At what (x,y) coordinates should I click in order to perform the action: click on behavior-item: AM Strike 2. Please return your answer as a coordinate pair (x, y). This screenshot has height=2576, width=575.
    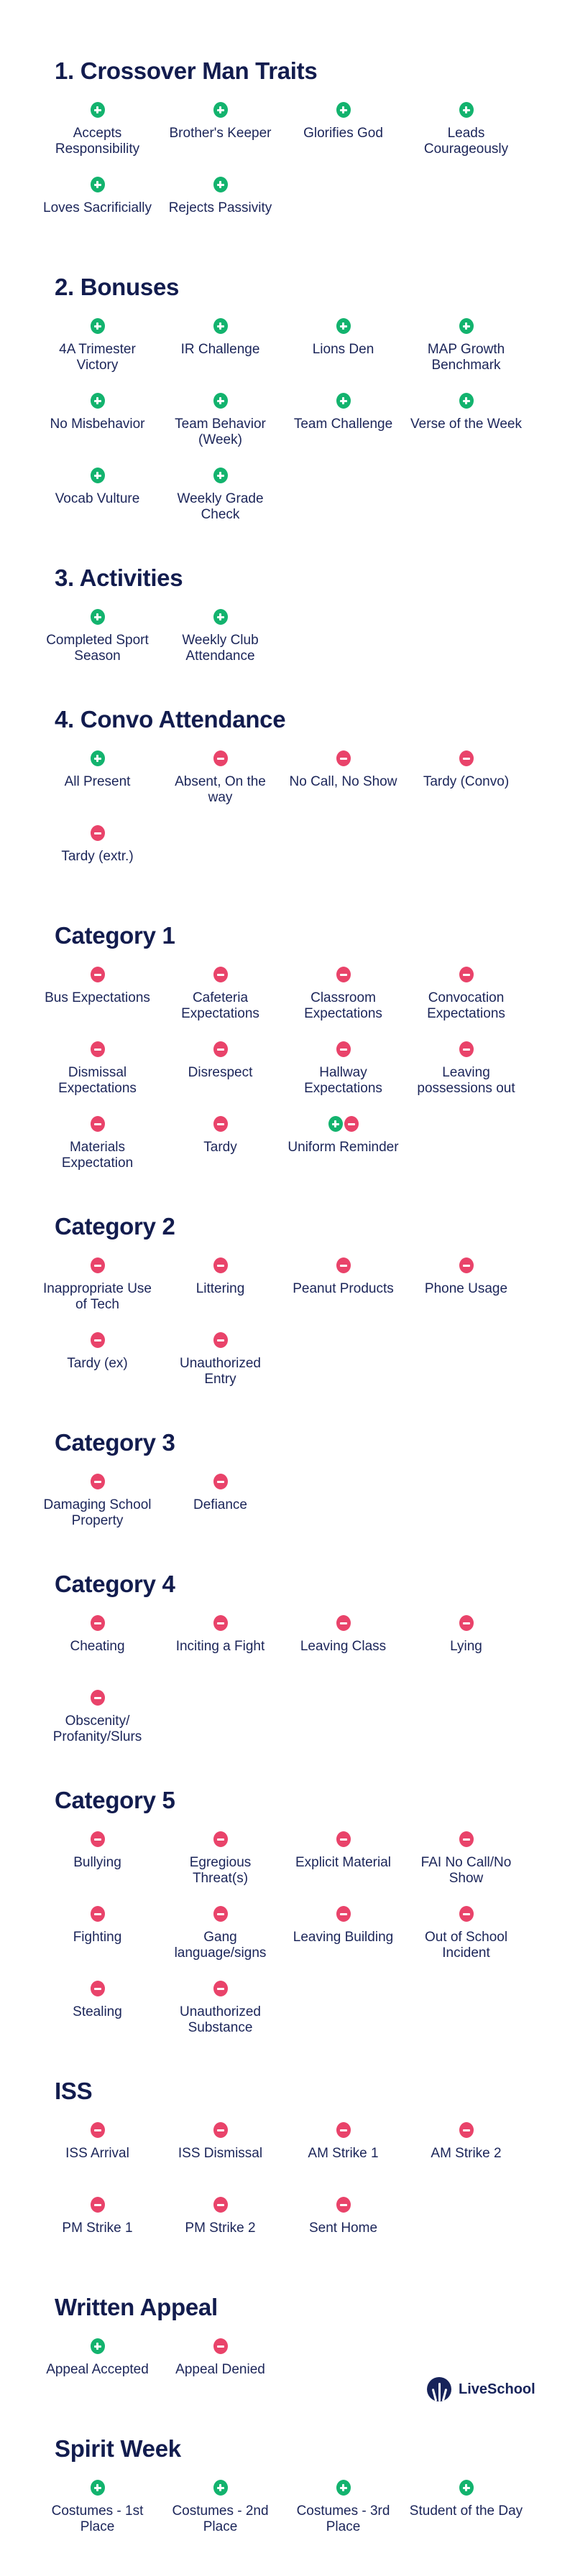
    Looking at the image, I should click on (466, 2159).